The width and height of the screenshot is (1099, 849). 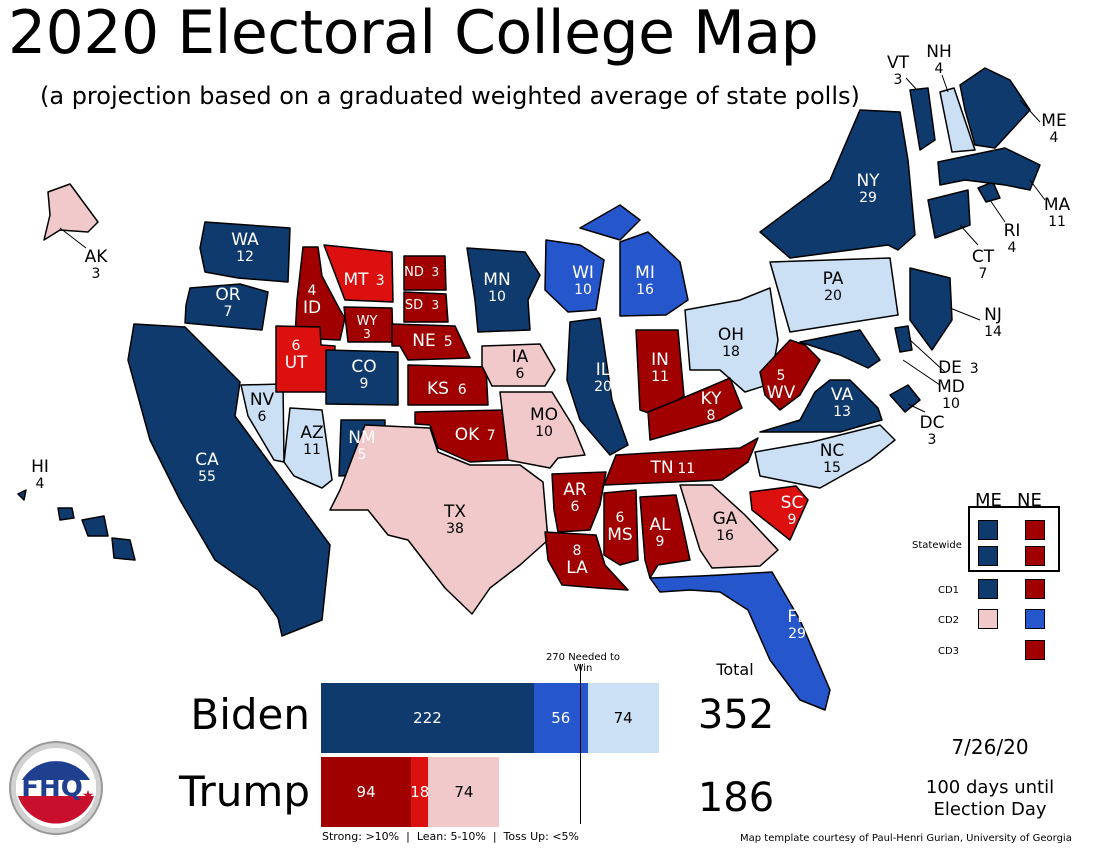 I want to click on state-mt, so click(x=358, y=273).